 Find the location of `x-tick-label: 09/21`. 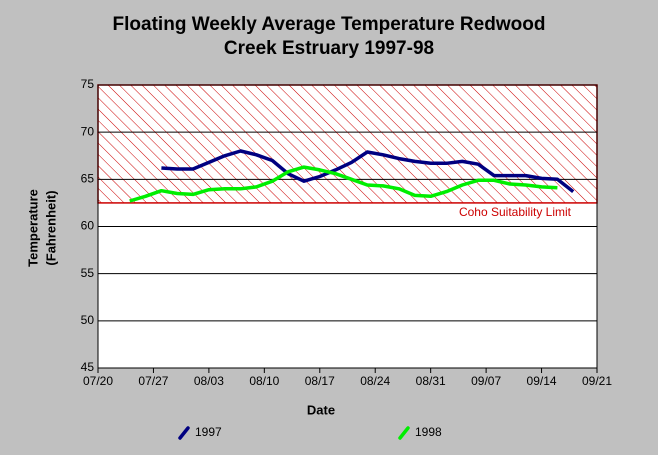

x-tick-label: 09/21 is located at coordinates (597, 381).